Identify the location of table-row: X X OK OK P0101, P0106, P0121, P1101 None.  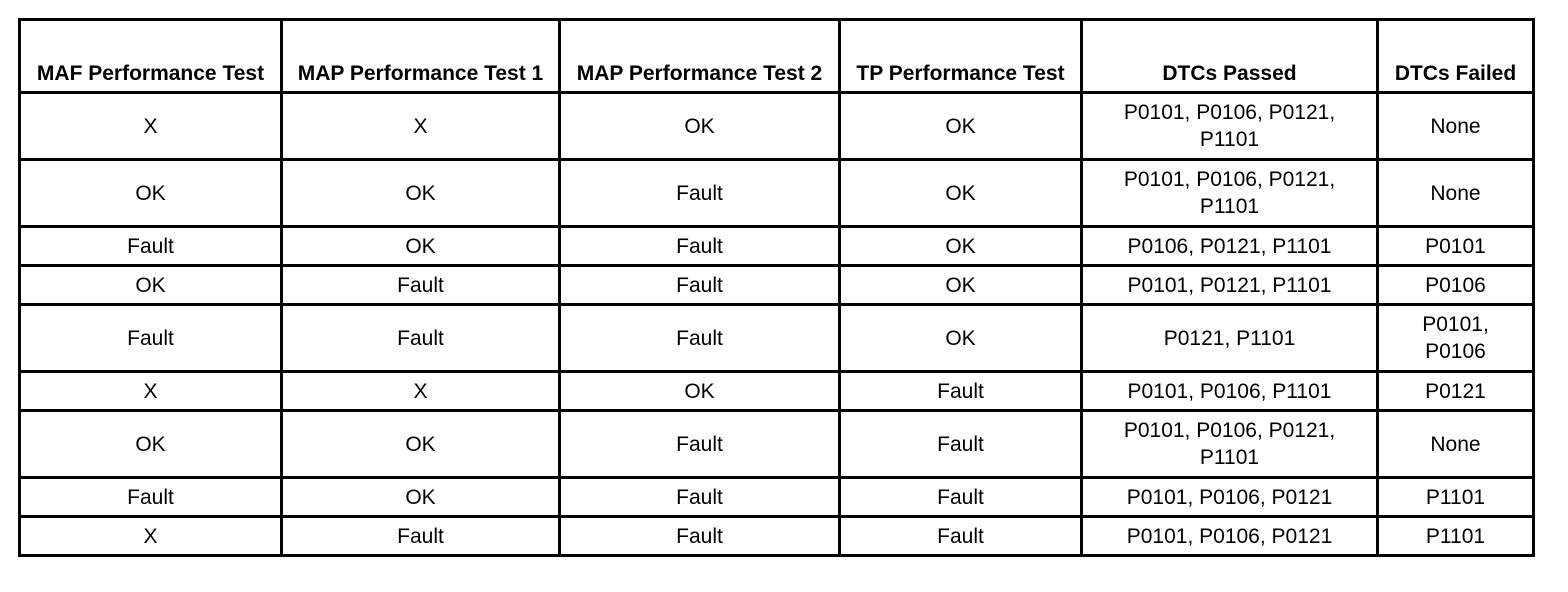
(776, 126).